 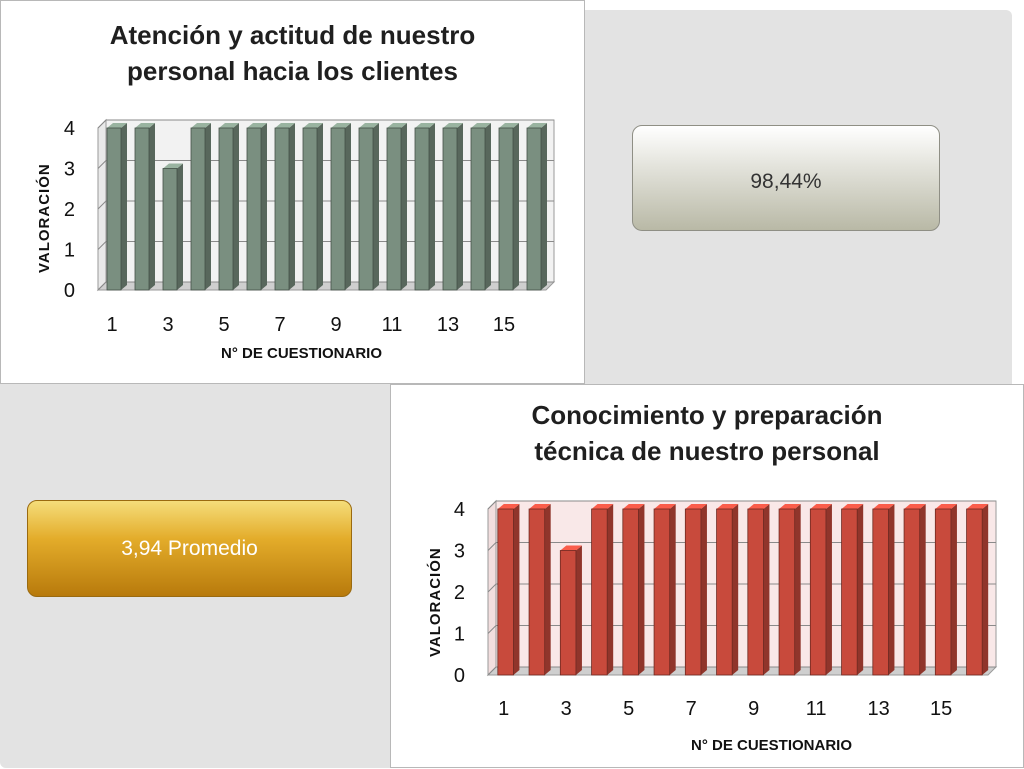 What do you see at coordinates (459, 593) in the screenshot?
I see `y-tick-label: 2` at bounding box center [459, 593].